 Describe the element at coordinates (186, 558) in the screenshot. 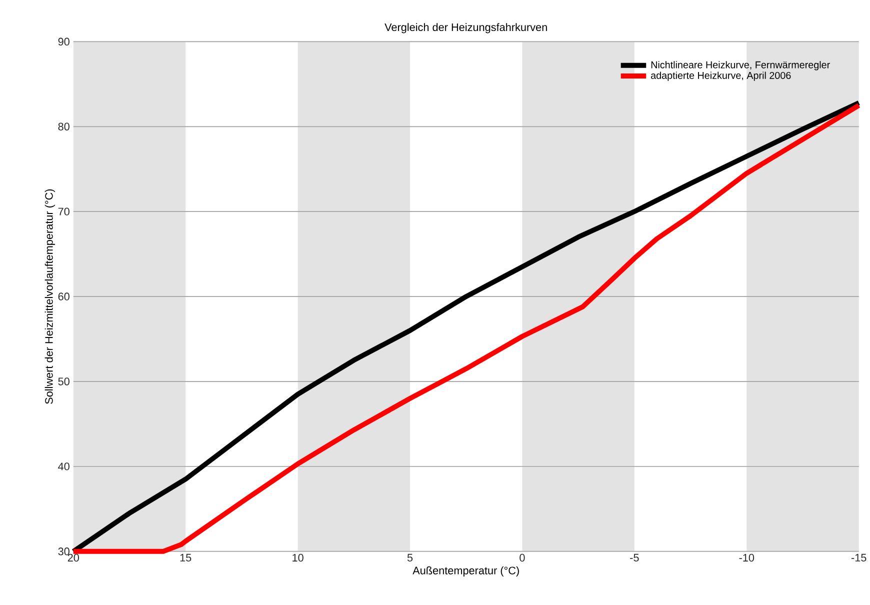

I see `x-tick-label: 15` at that location.